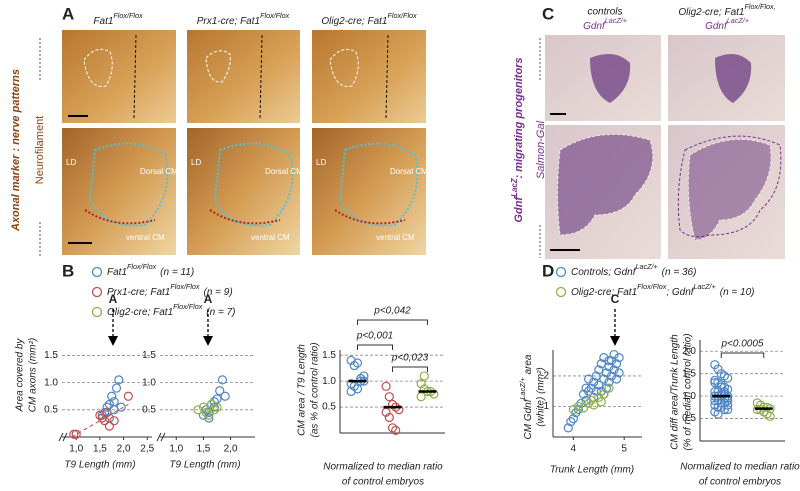 The image size is (800, 491). What do you see at coordinates (243, 18) in the screenshot?
I see `column-header: Prx1-cre; Fat1Flox/Flox` at bounding box center [243, 18].